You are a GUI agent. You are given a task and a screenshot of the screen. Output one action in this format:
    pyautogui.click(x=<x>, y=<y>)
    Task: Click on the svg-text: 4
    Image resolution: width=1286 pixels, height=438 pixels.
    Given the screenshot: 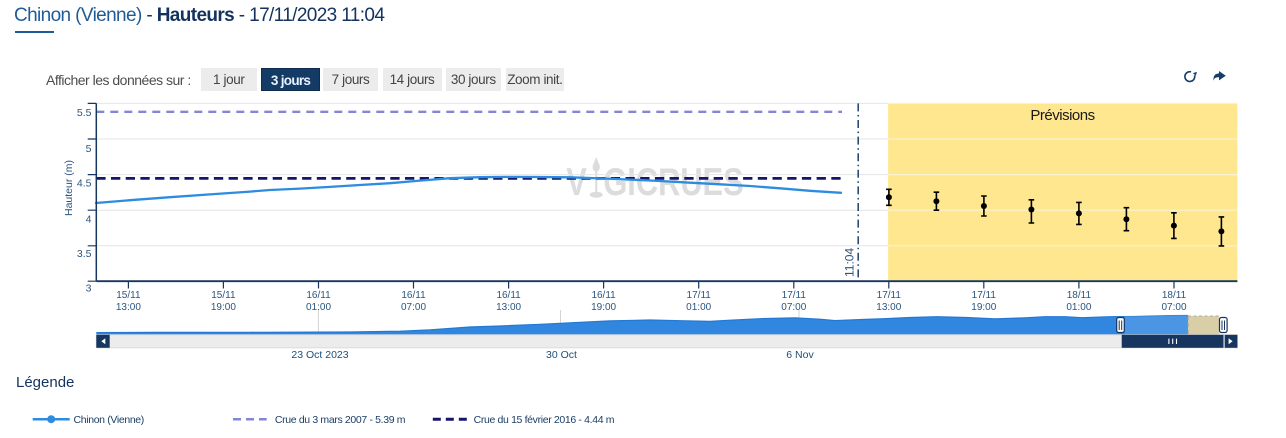 What is the action you would take?
    pyautogui.click(x=89, y=219)
    